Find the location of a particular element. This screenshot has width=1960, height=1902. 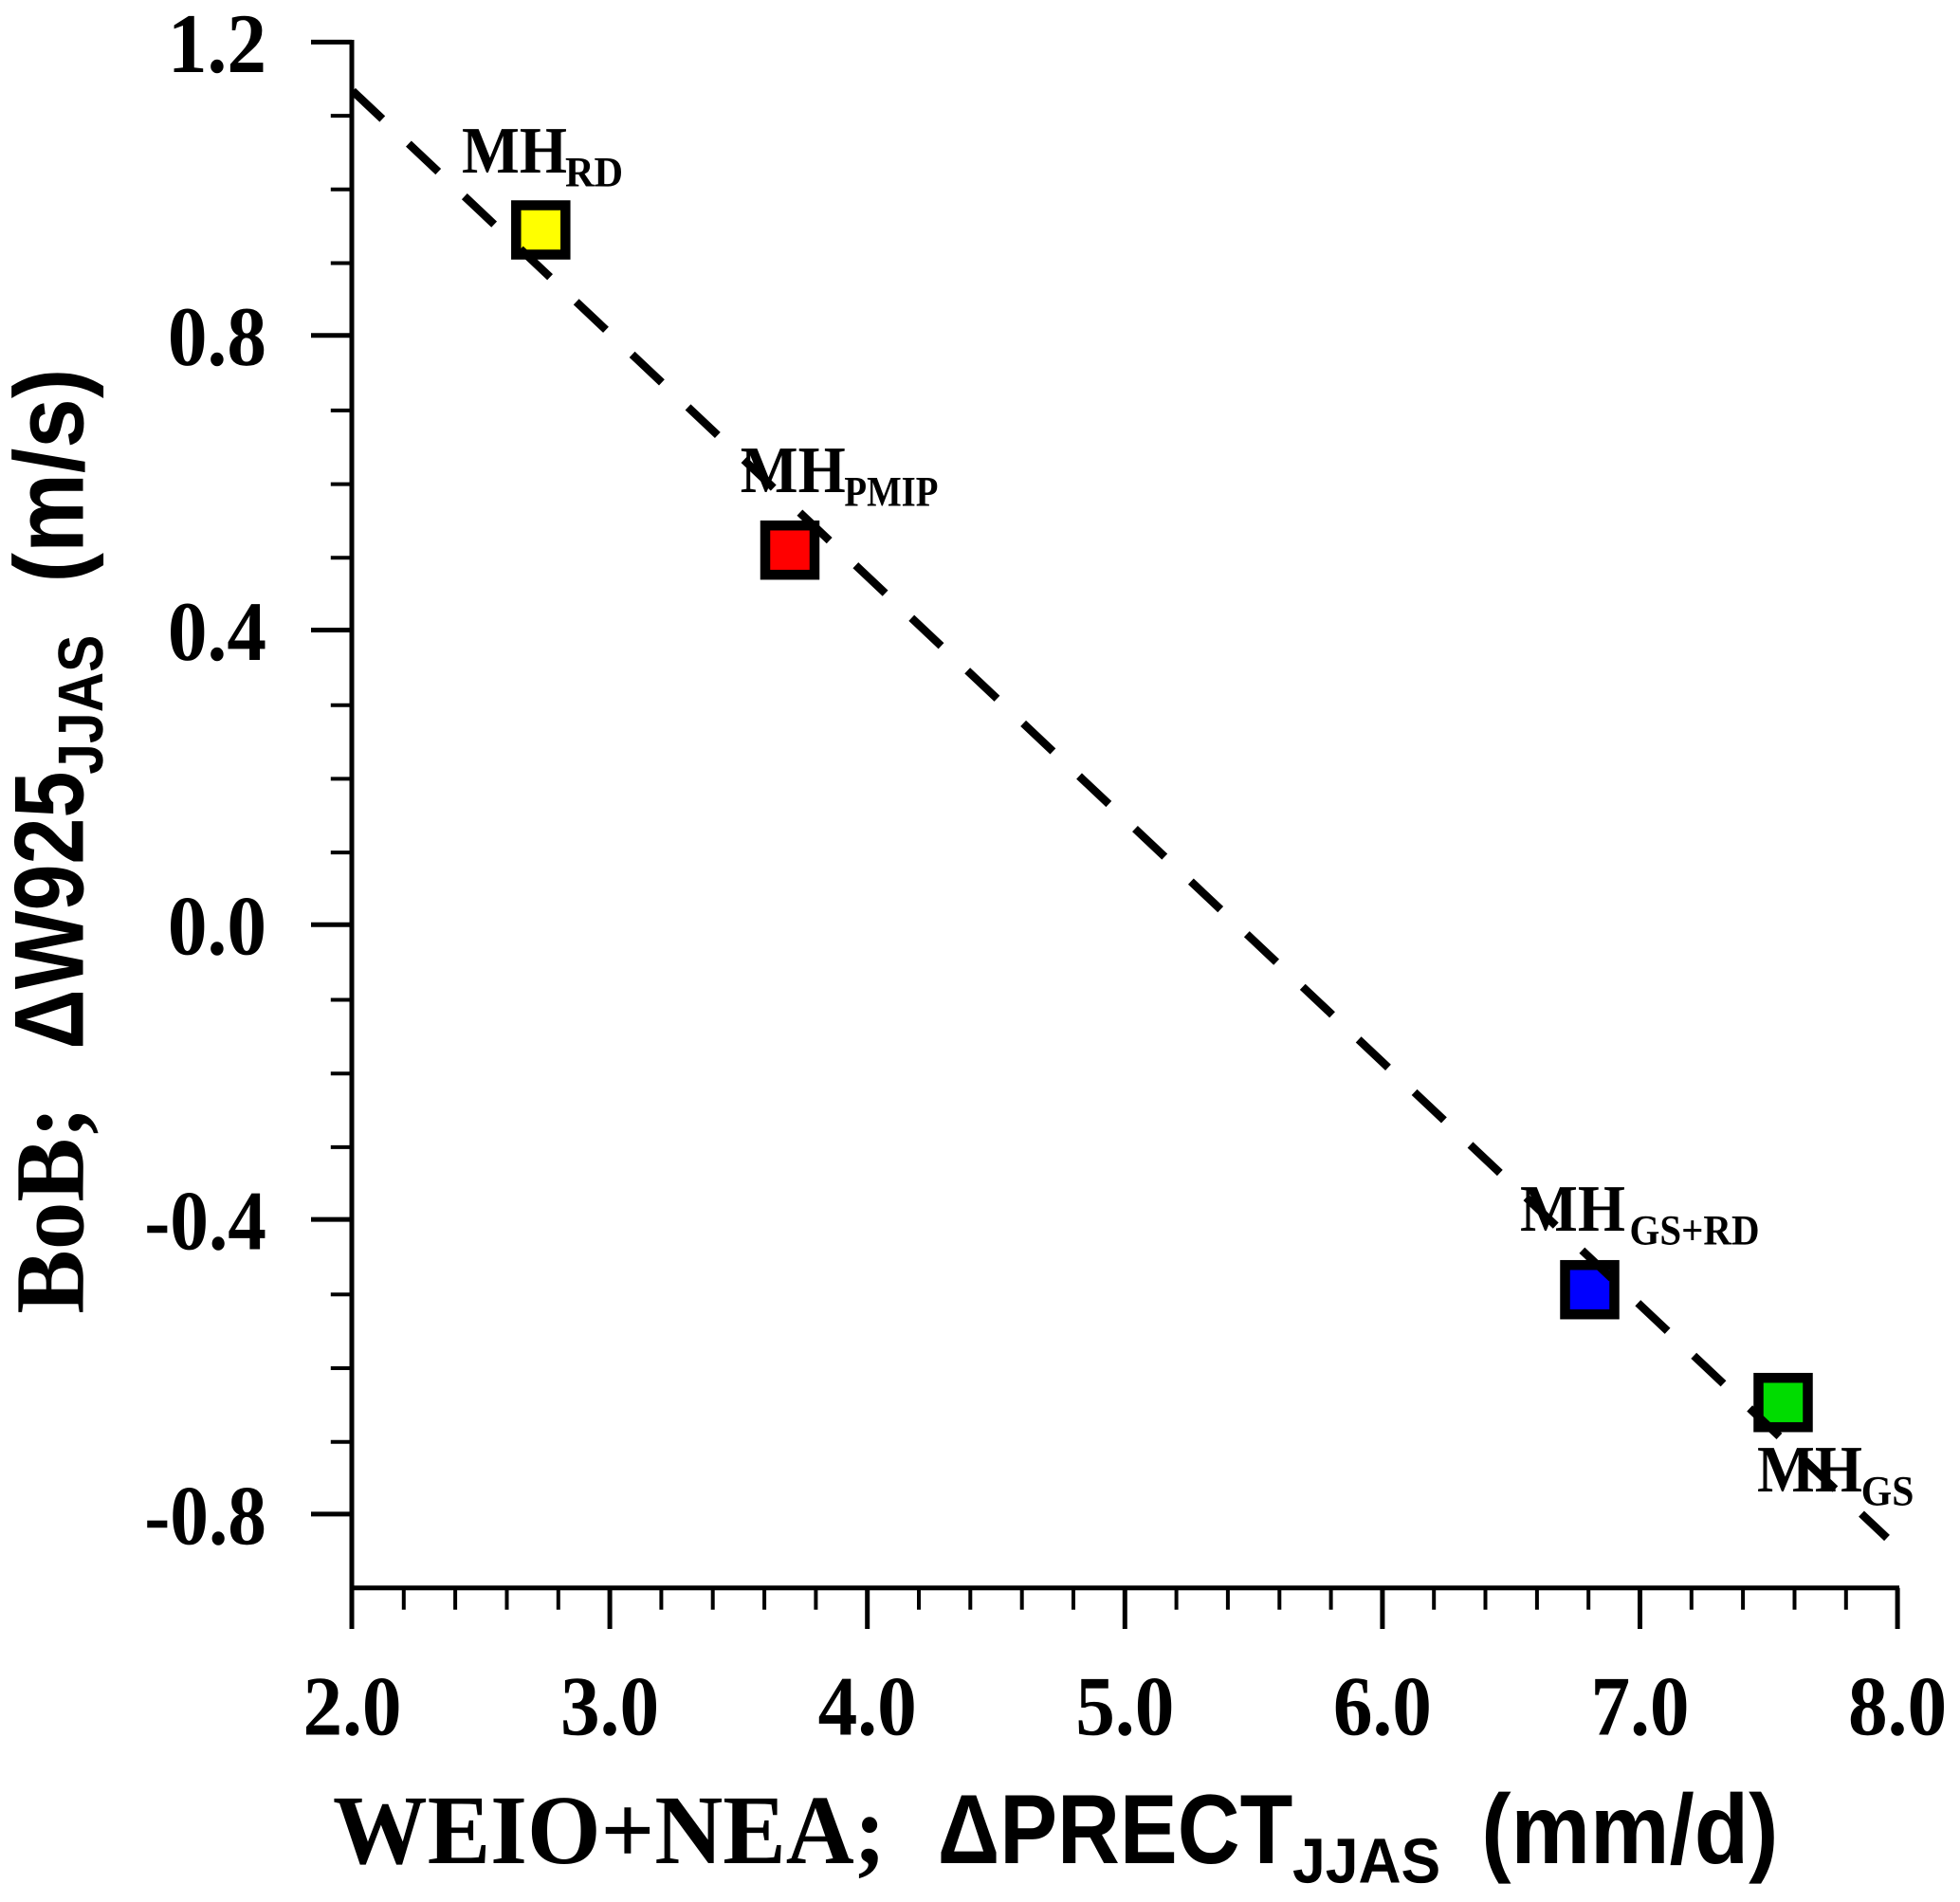

svg-text: 6.0 is located at coordinates (1382, 1707).